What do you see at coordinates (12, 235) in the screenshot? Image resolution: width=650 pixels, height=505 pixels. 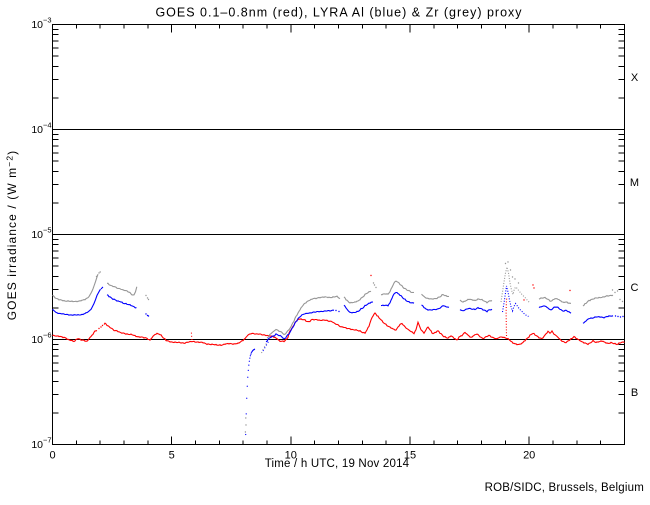 I see `svg-text: GOES irradiance / (W m−2)` at bounding box center [12, 235].